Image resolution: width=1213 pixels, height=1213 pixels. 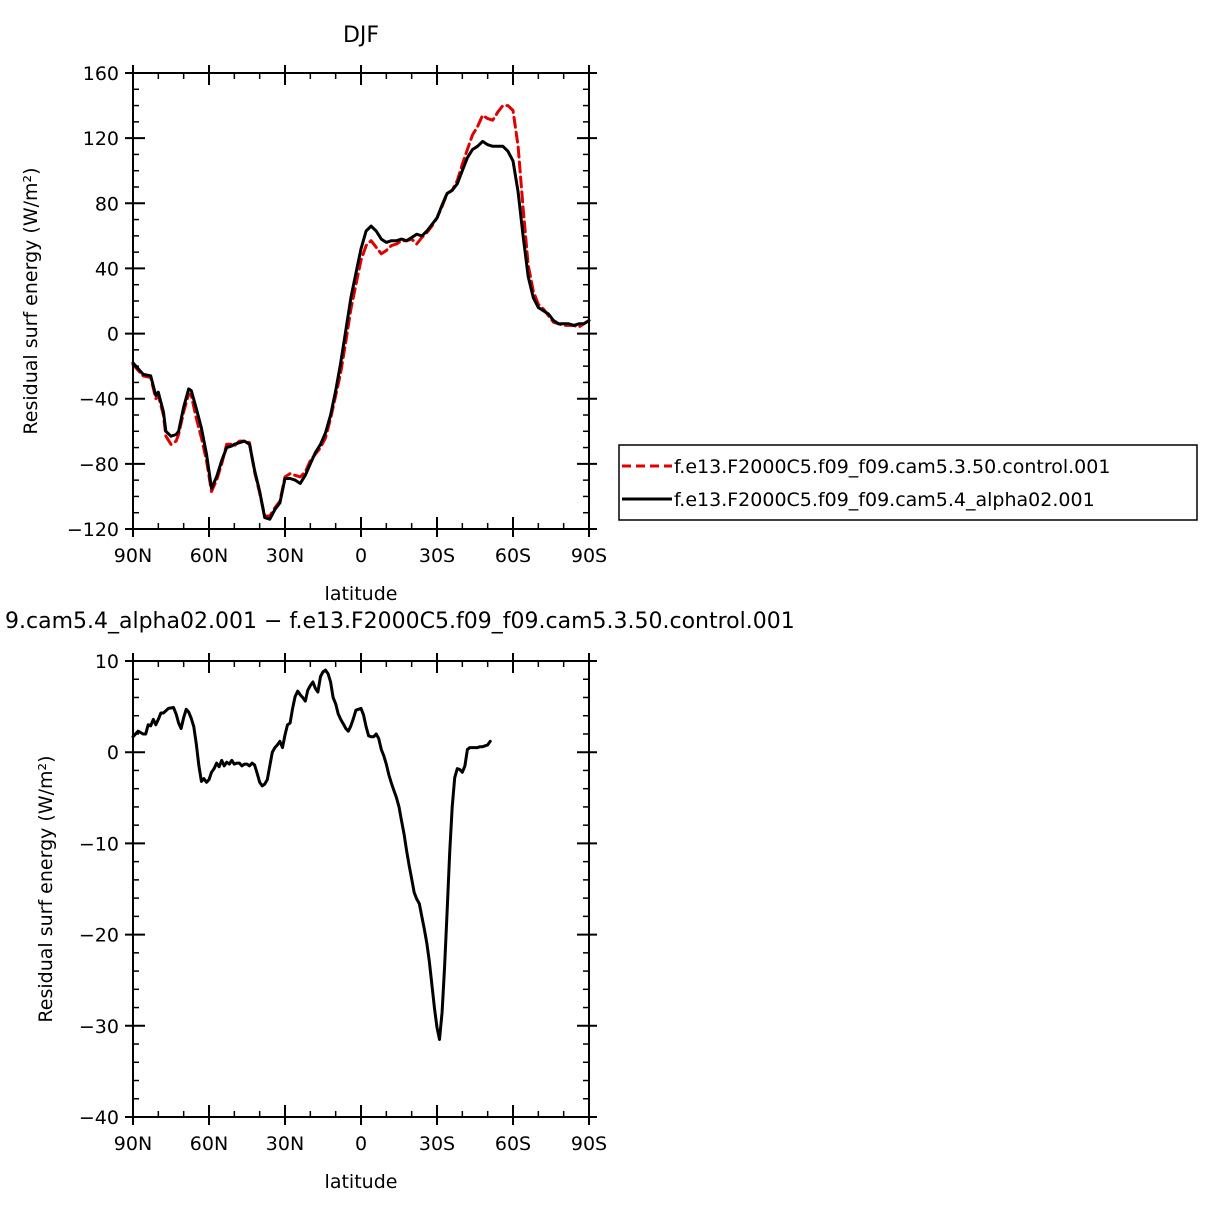 I want to click on top-plot-frame, so click(x=361, y=301).